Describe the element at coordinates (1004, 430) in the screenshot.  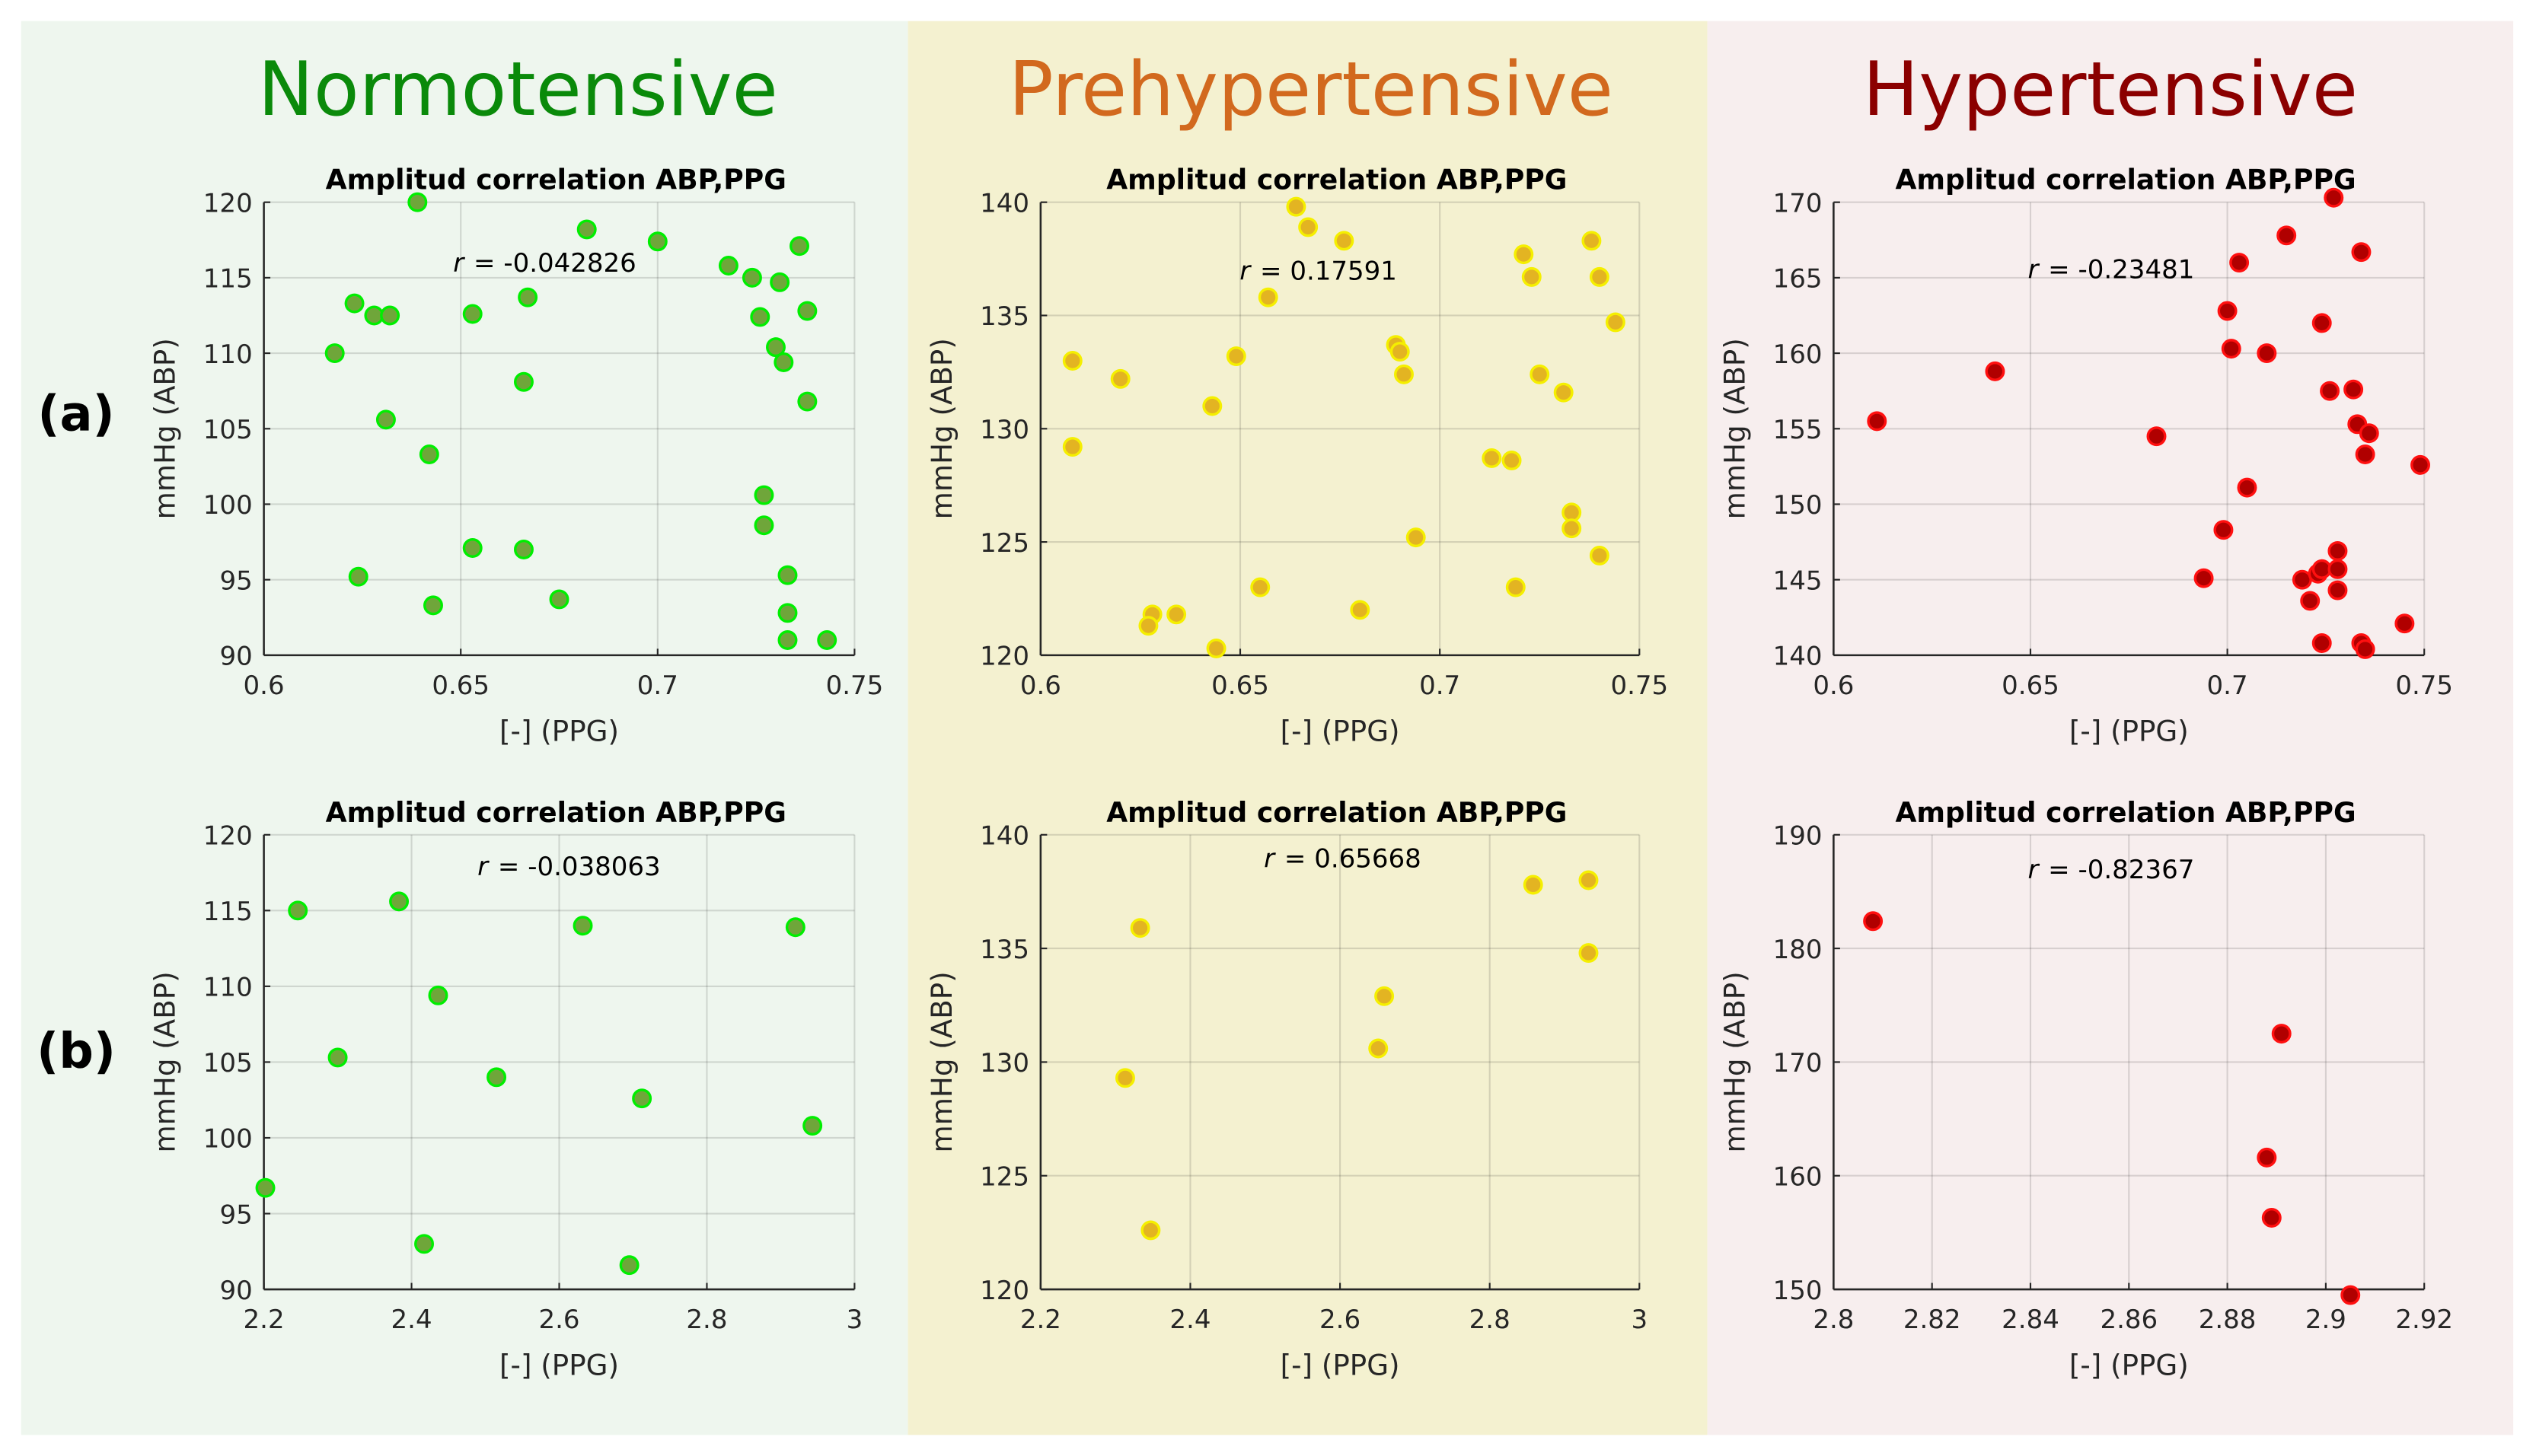
I see `y-tick-label: 130` at that location.